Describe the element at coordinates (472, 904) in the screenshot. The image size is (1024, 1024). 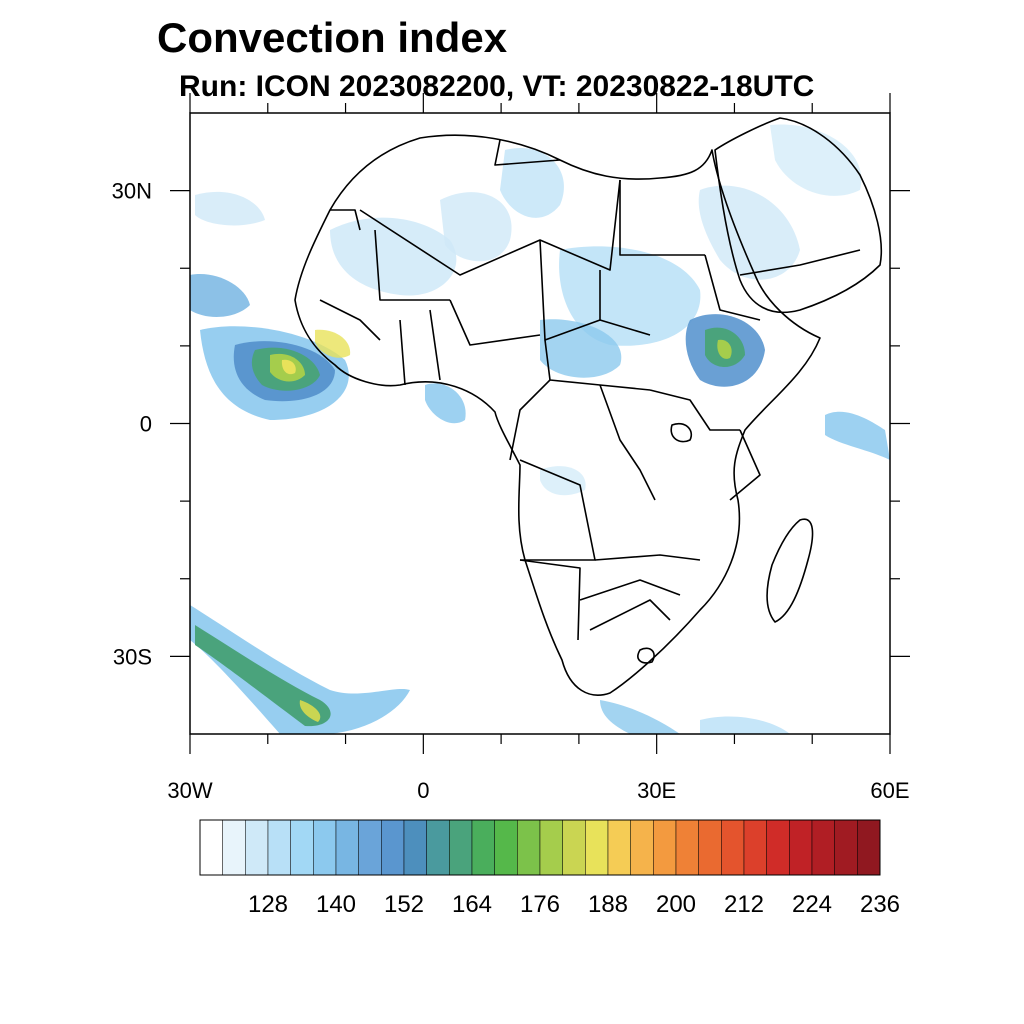
I see `colorbar-label: 164` at that location.